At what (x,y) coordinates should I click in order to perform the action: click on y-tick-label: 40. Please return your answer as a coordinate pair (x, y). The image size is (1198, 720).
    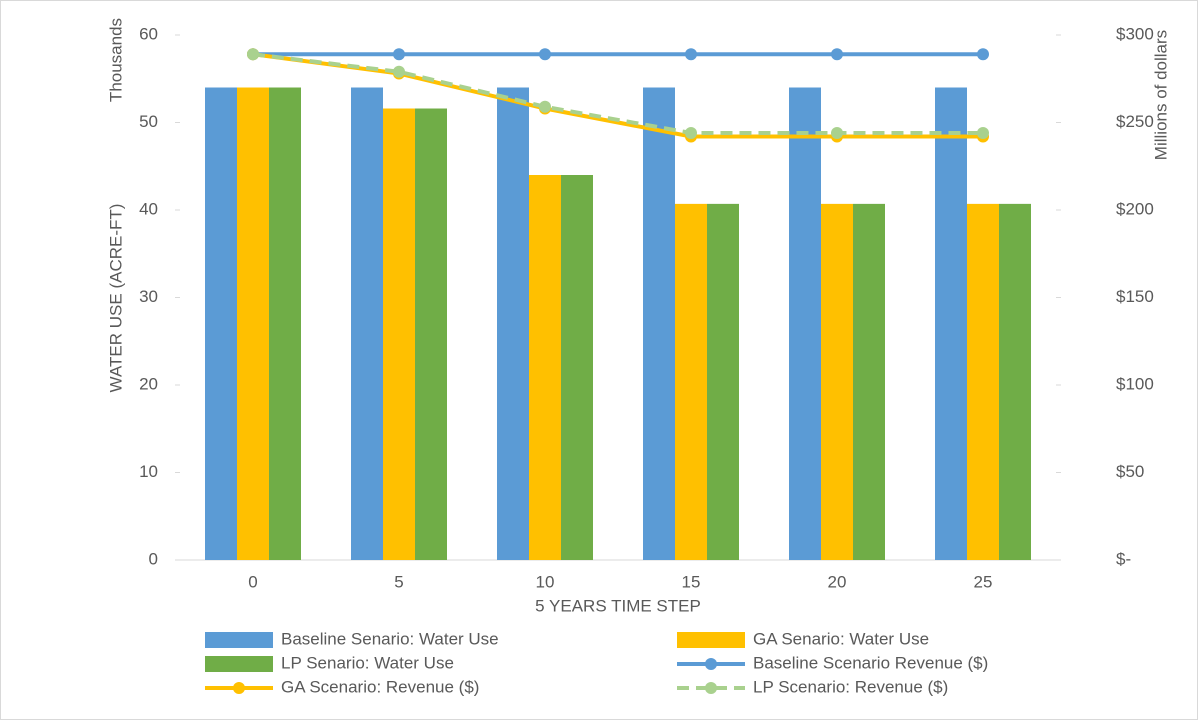
    Looking at the image, I should click on (148, 208).